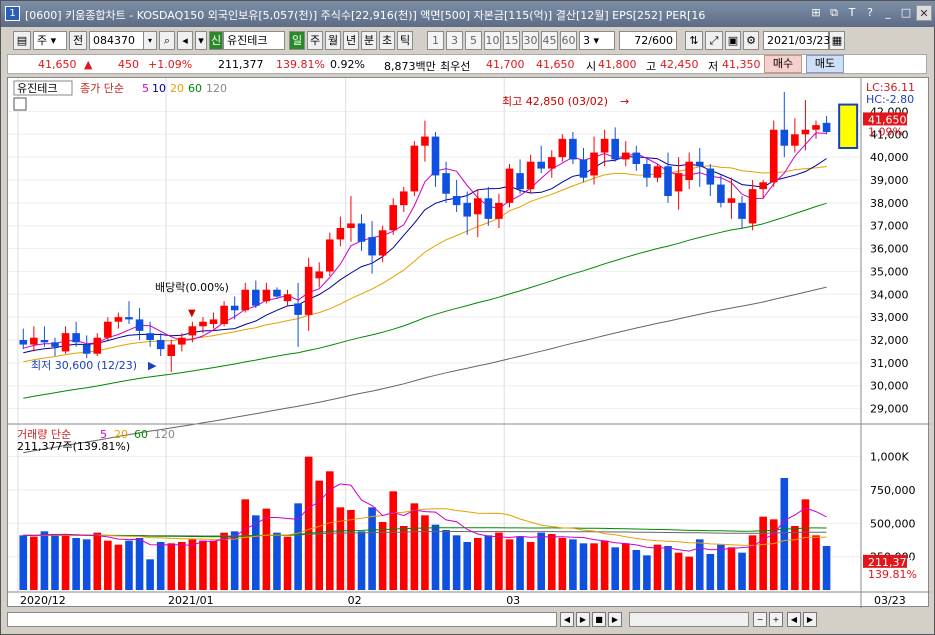 The image size is (935, 635). What do you see at coordinates (794, 619) in the screenshot?
I see `page-left-icon: ◀` at bounding box center [794, 619].